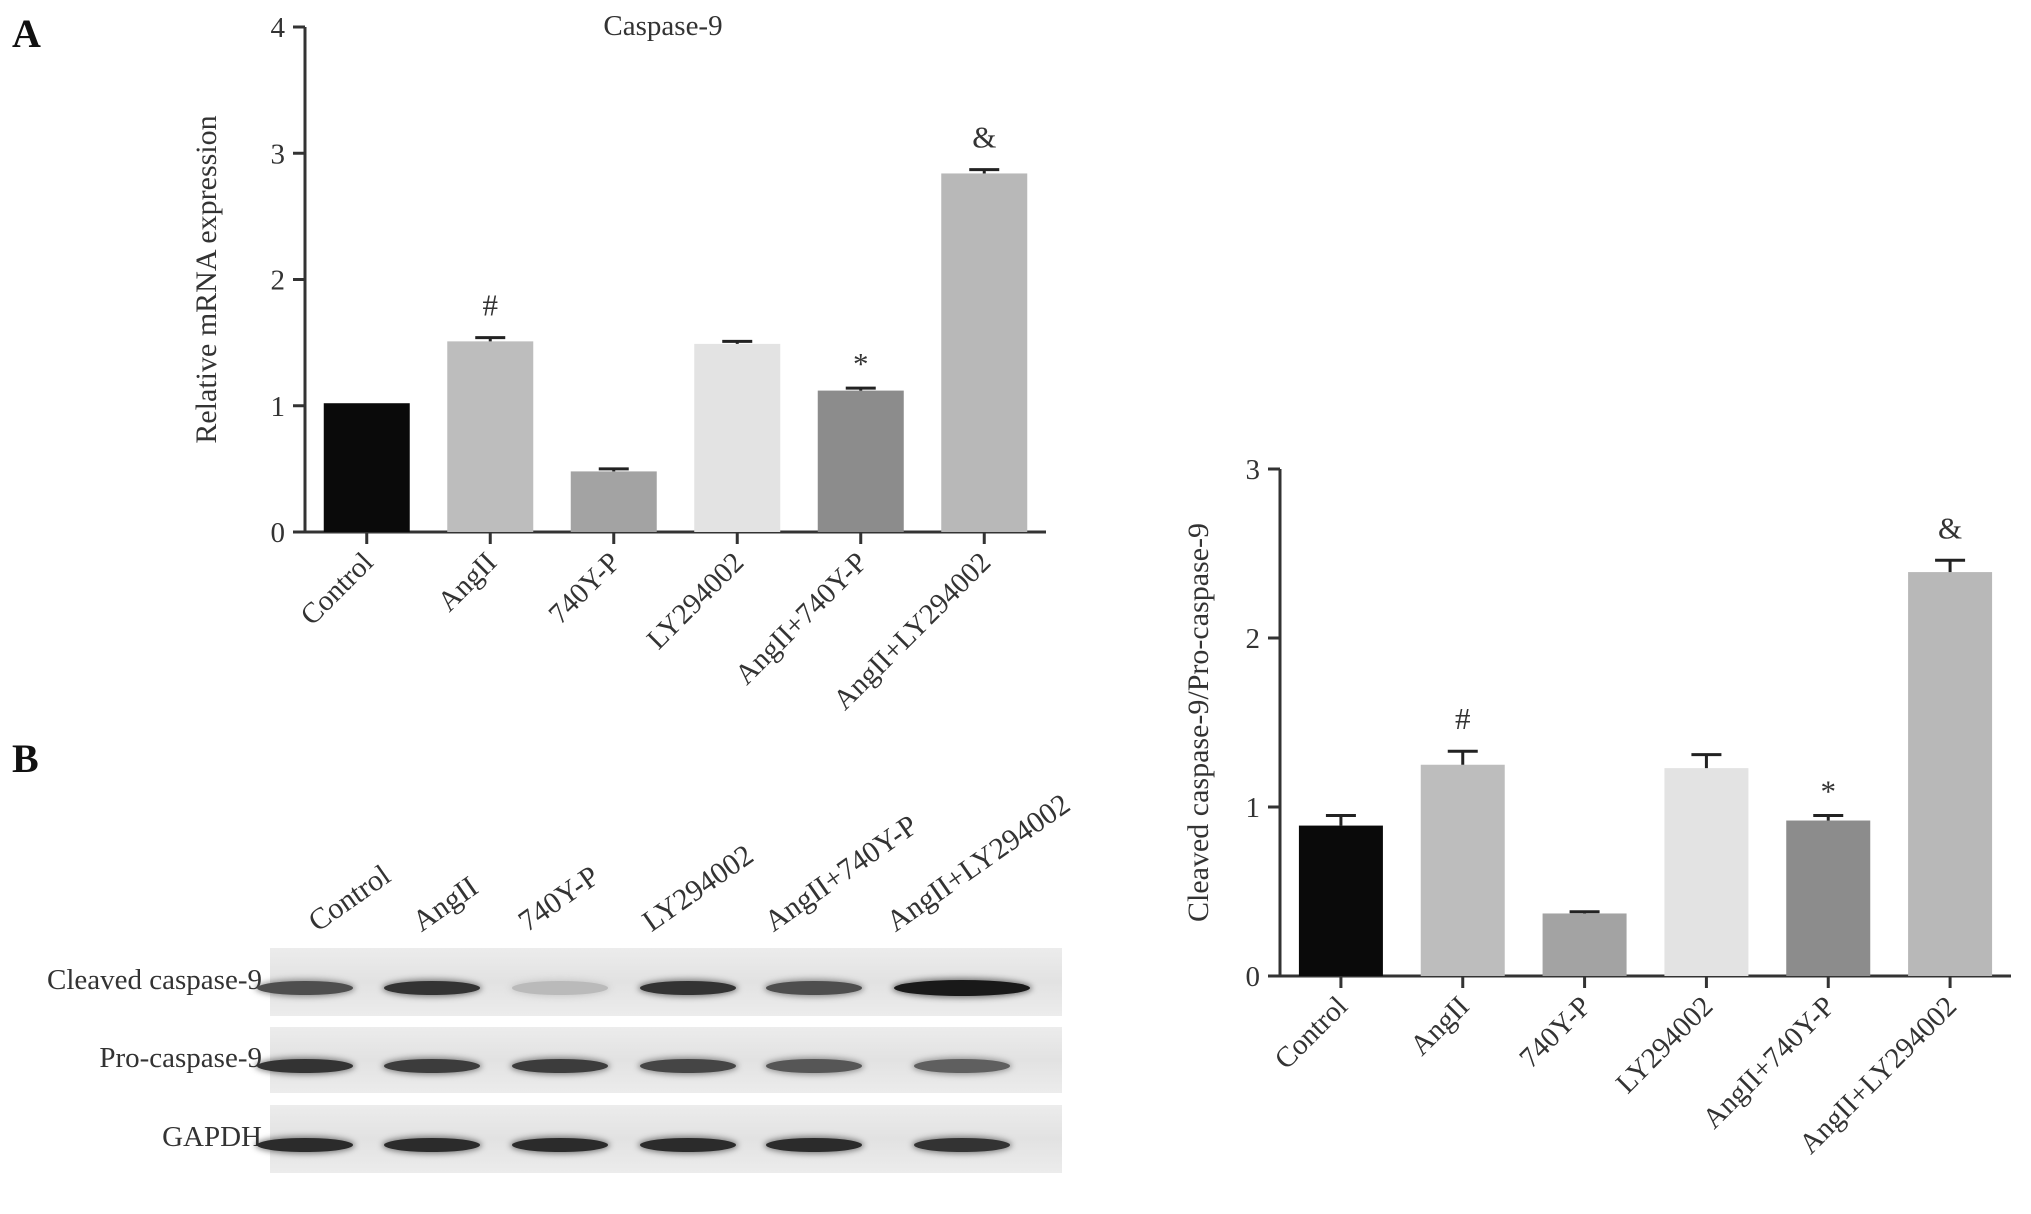  Describe the element at coordinates (212, 1137) in the screenshot. I see `blot-row-label: GAPDH` at that location.